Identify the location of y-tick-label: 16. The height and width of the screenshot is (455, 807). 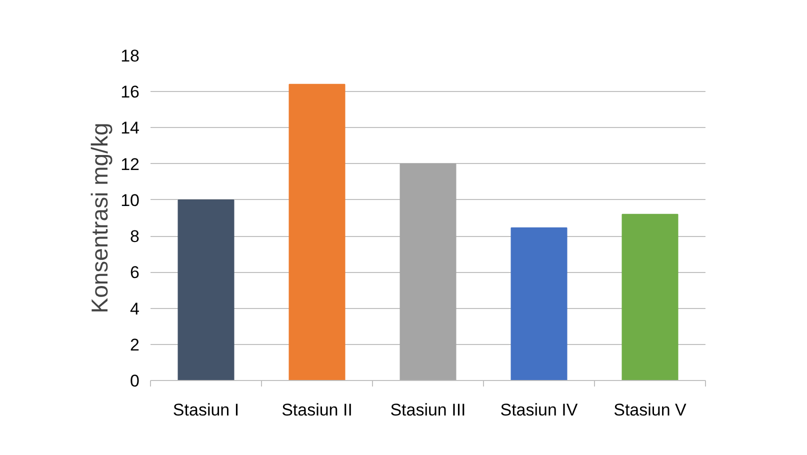
(130, 92).